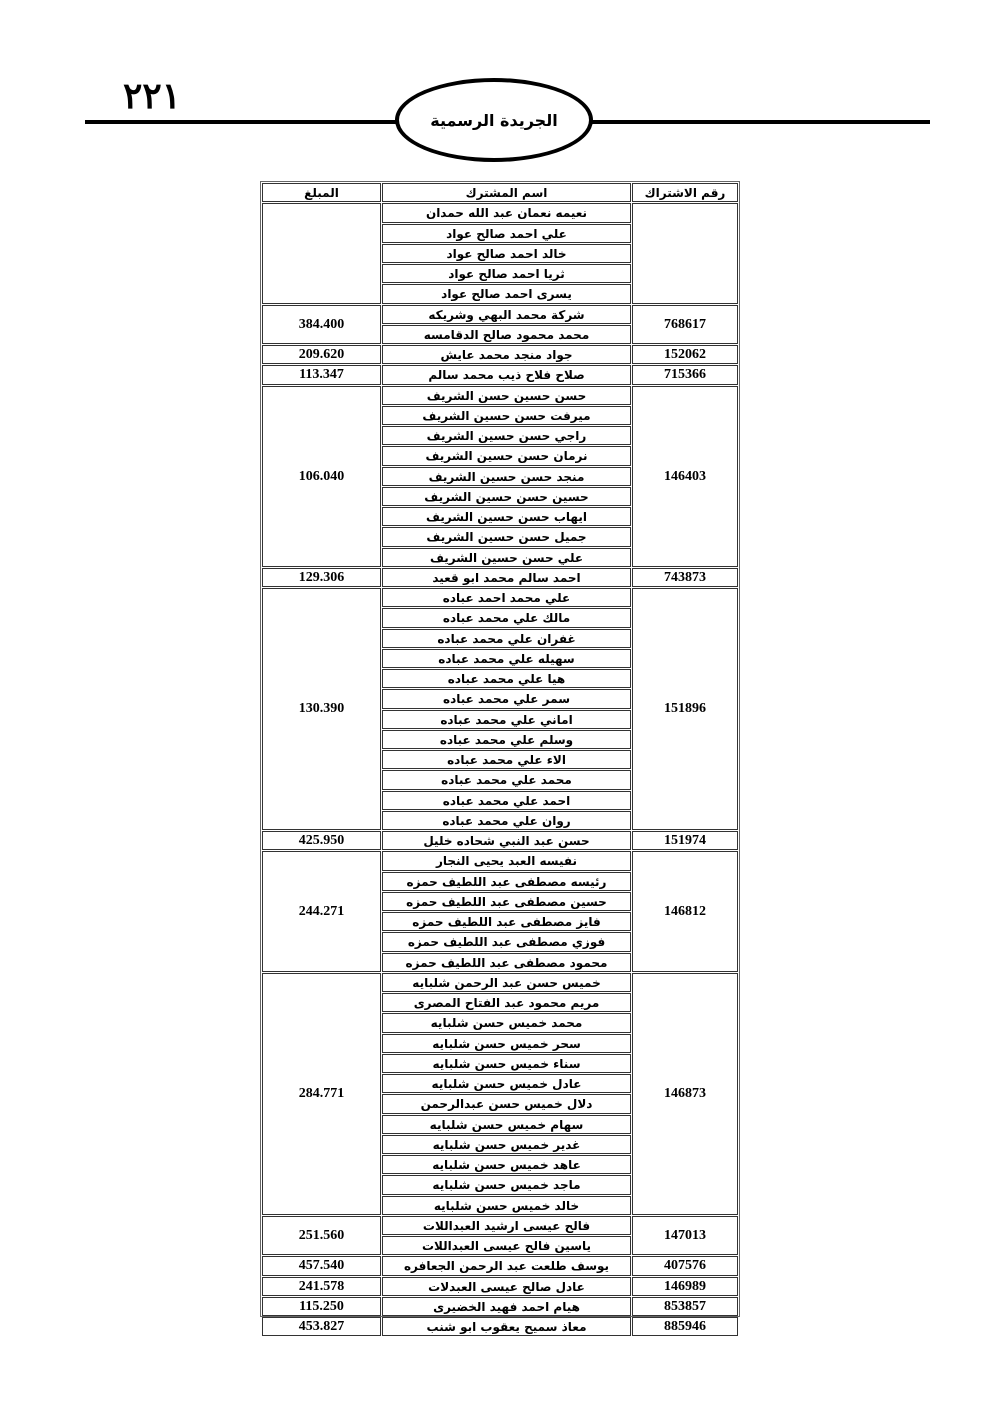 The height and width of the screenshot is (1413, 1000). I want to click on subscriber-name-cell: دلال خميس حسن عبدالرحمن, so click(506, 1104).